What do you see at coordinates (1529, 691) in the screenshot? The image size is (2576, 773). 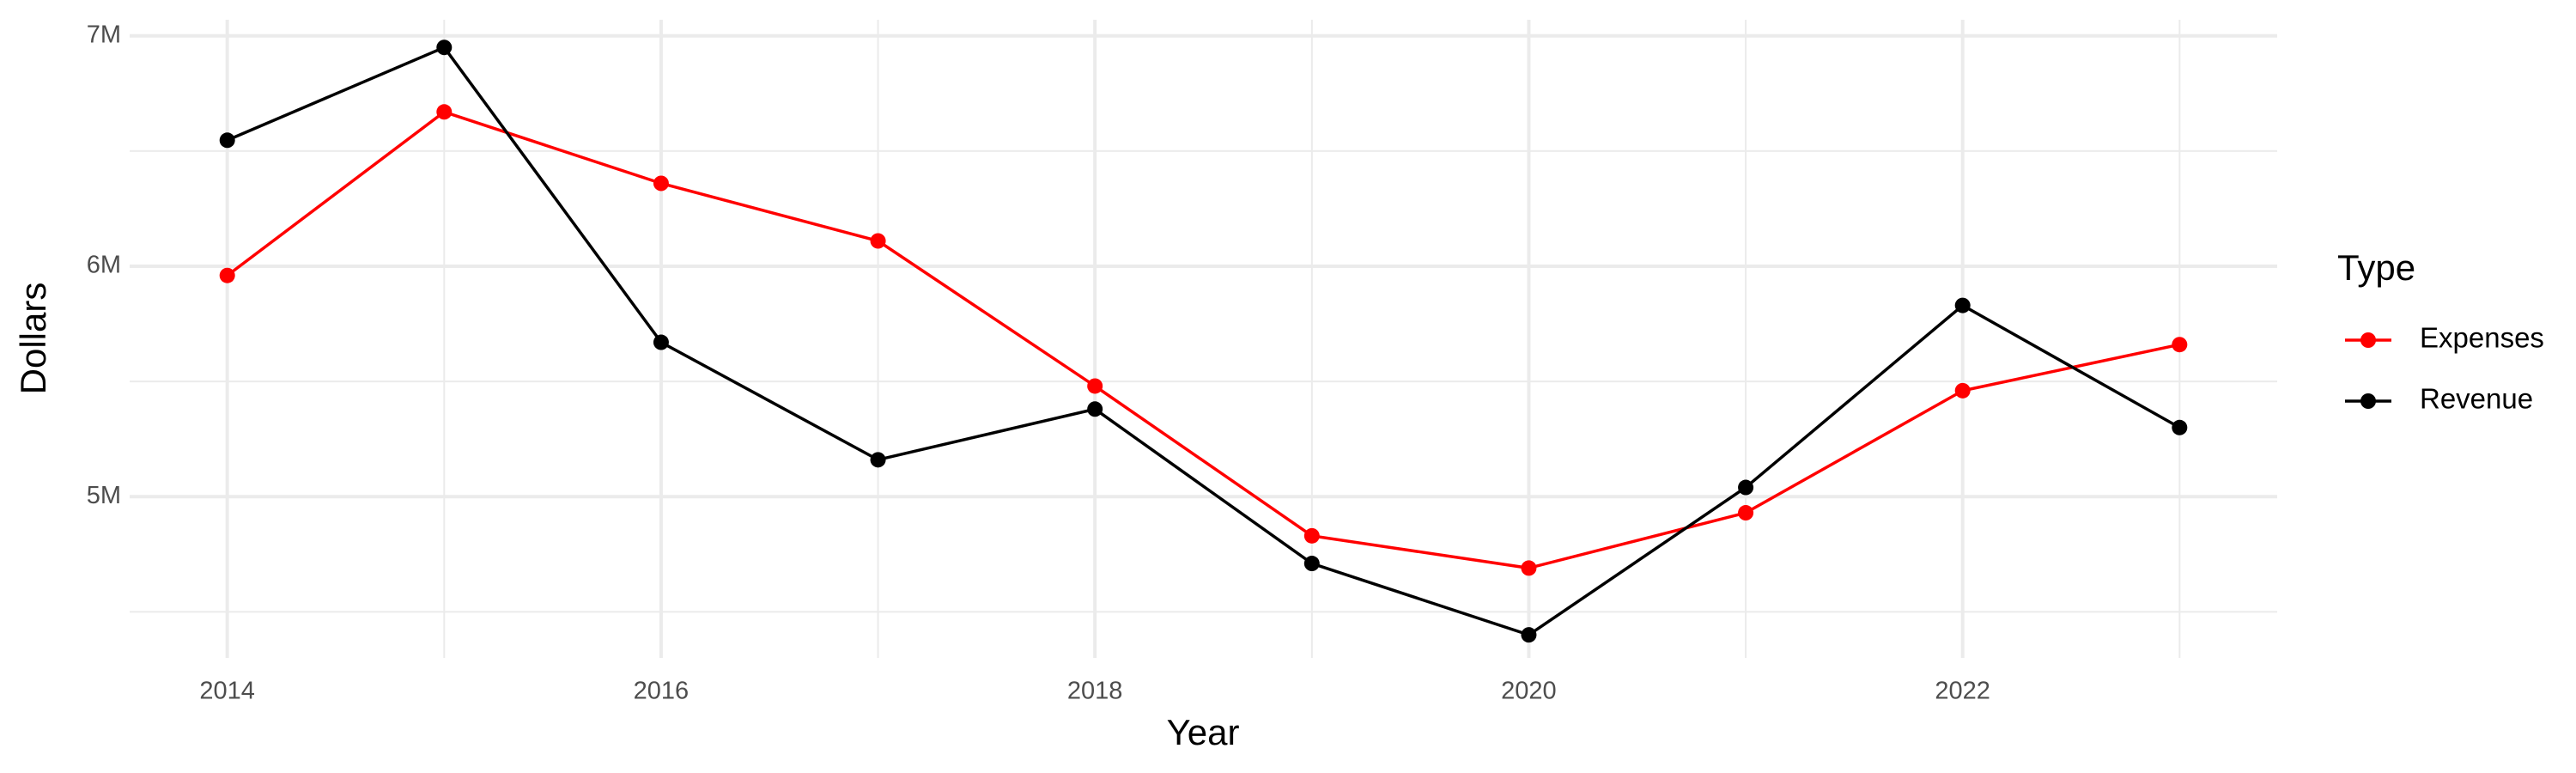 I see `x-tick-label: 2020` at bounding box center [1529, 691].